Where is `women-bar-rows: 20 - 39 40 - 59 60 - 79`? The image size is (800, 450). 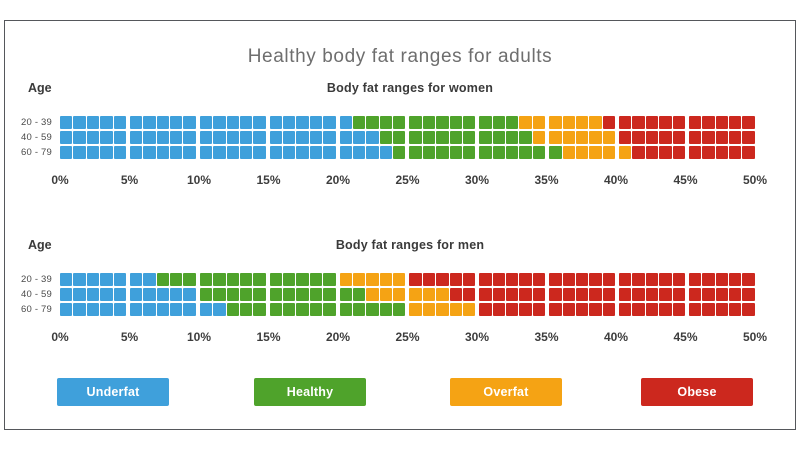 women-bar-rows: 20 - 39 40 - 59 60 - 79 is located at coordinates (387, 137).